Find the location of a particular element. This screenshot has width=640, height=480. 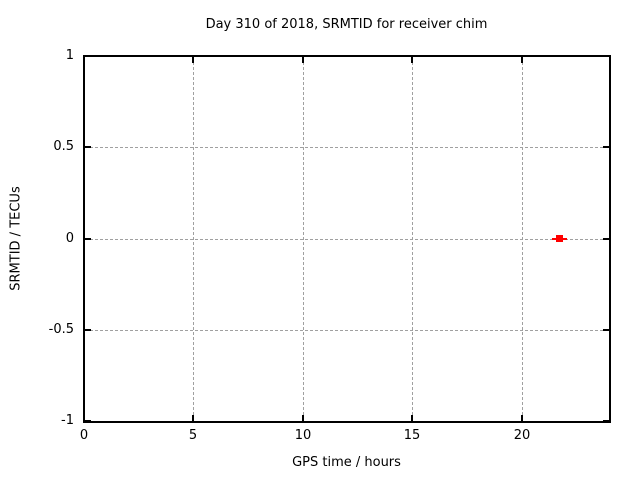

y-tick-label: 1 is located at coordinates (69, 55).